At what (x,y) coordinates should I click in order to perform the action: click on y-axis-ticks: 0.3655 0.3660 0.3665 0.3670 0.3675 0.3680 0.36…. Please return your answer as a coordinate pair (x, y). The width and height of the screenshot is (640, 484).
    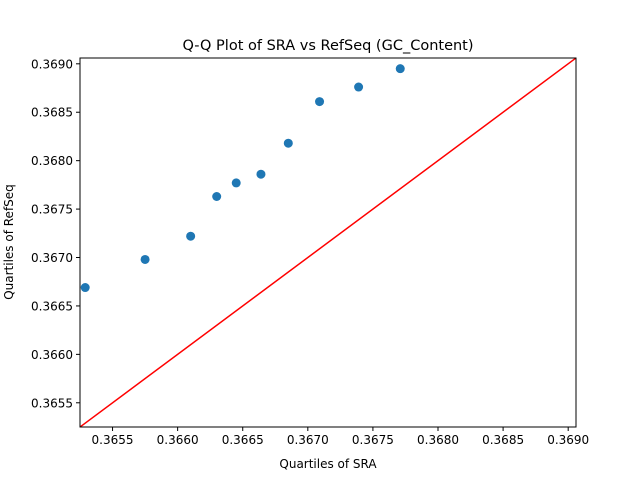
    Looking at the image, I should click on (55, 233).